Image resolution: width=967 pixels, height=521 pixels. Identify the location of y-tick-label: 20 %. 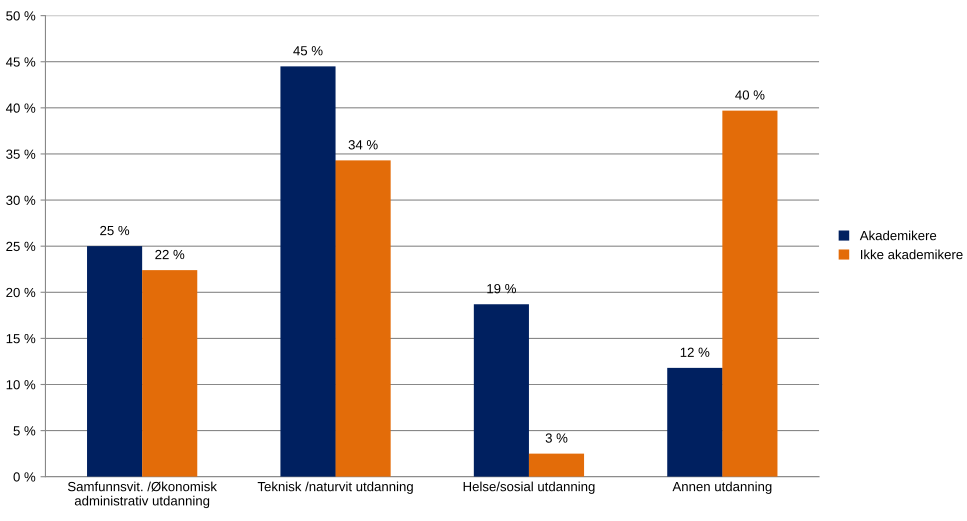
(21, 293).